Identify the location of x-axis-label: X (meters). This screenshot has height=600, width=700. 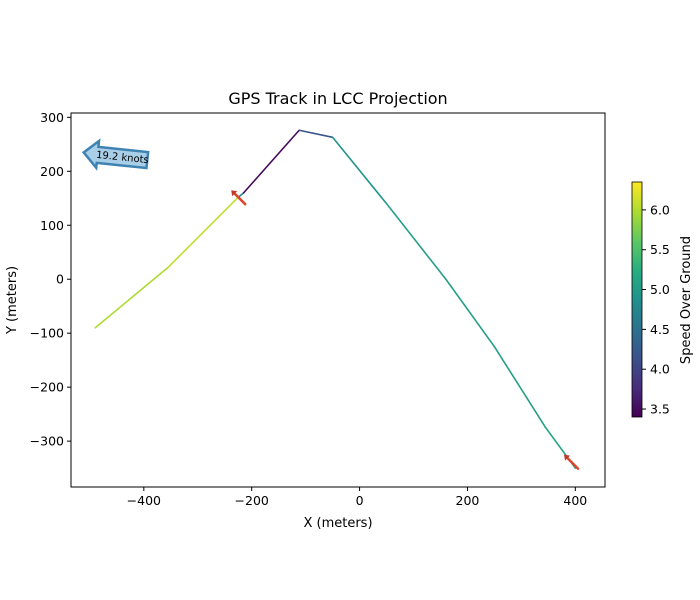
(337, 523).